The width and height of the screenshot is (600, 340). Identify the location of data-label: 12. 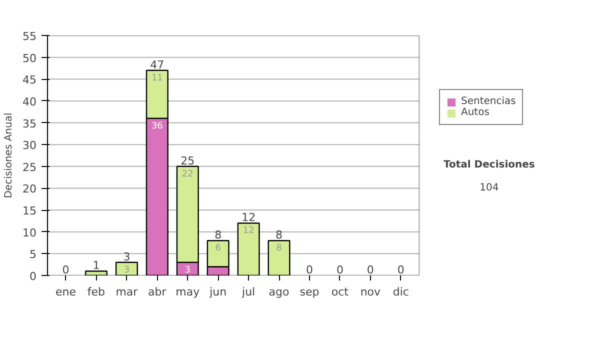
(248, 231).